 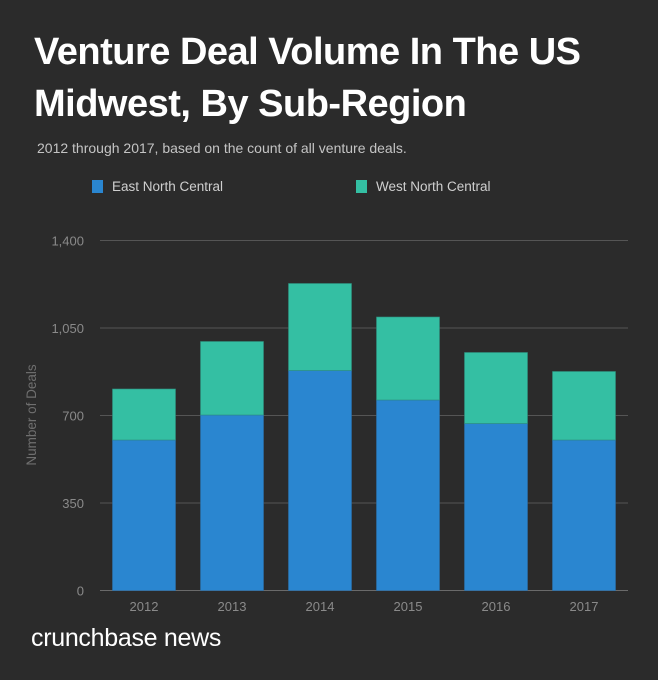 What do you see at coordinates (584, 606) in the screenshot?
I see `x-tick-label: 2017` at bounding box center [584, 606].